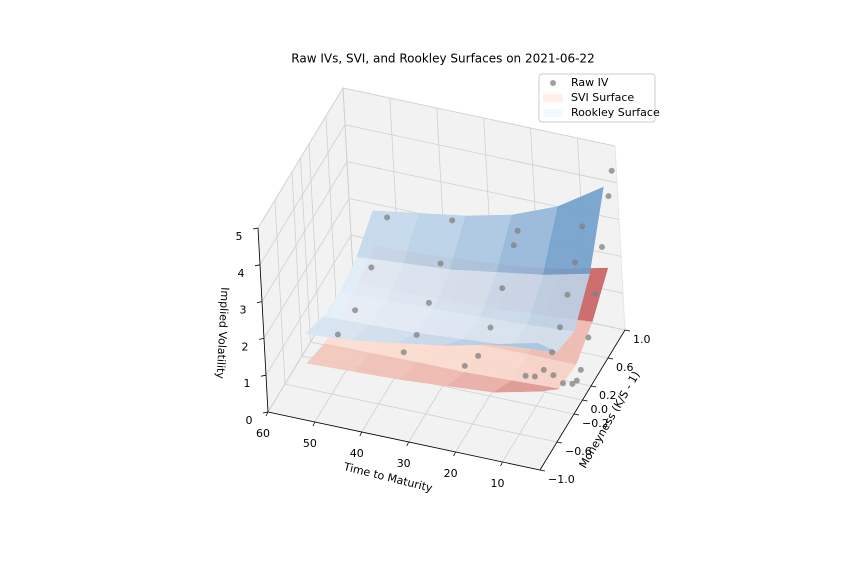 The width and height of the screenshot is (864, 576). Describe the element at coordinates (578, 451) in the screenshot. I see `y-tick-label: −0.6` at that location.